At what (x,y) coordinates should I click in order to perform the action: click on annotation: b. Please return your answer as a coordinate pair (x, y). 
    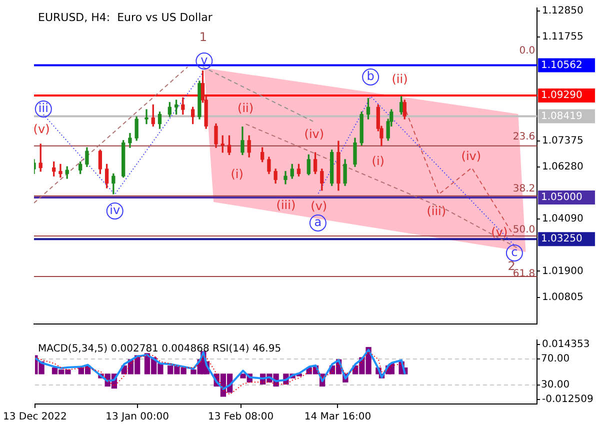
    Looking at the image, I should click on (370, 76).